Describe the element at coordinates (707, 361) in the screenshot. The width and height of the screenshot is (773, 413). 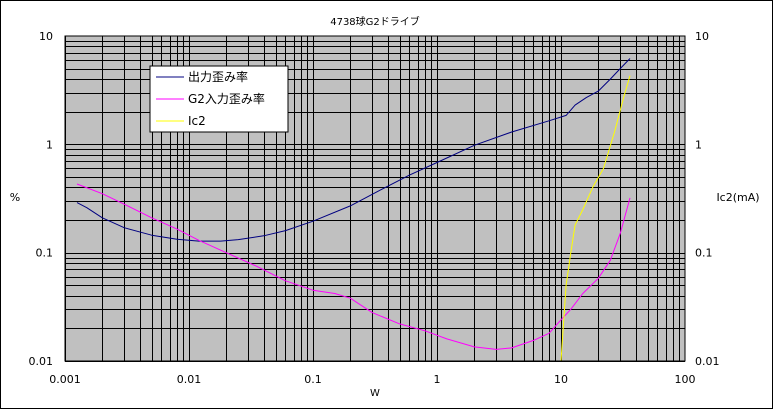
I see `y2-tick-label: 0.01` at that location.